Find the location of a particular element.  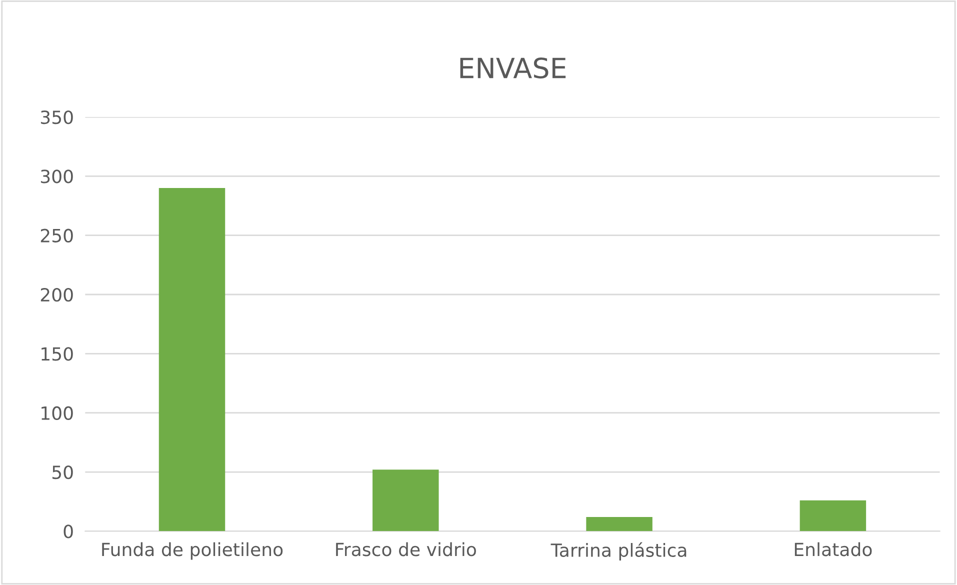

x-tick-label: Funda de polietileno is located at coordinates (192, 551).